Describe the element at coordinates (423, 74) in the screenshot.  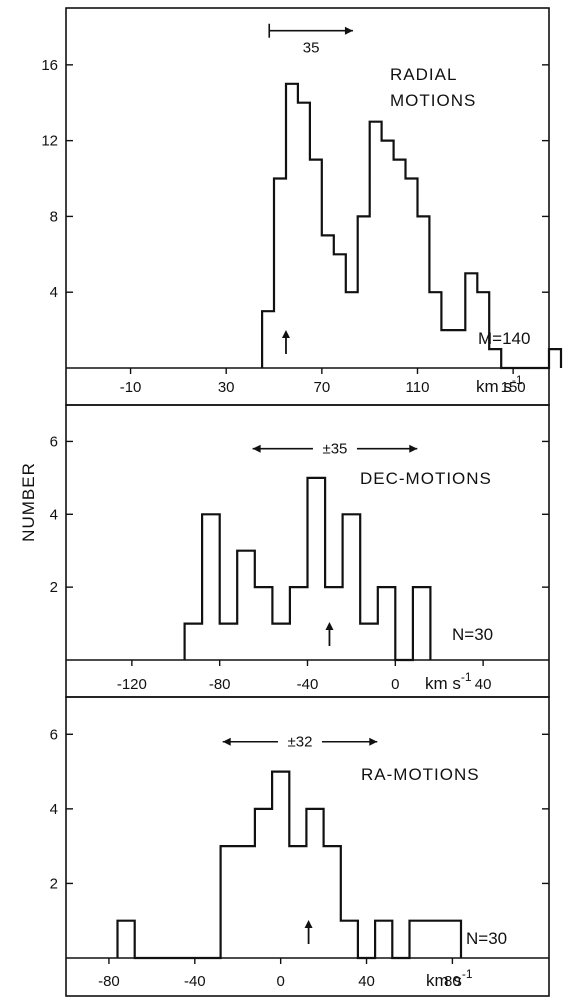
I see `panel-title: RADIAL` at that location.